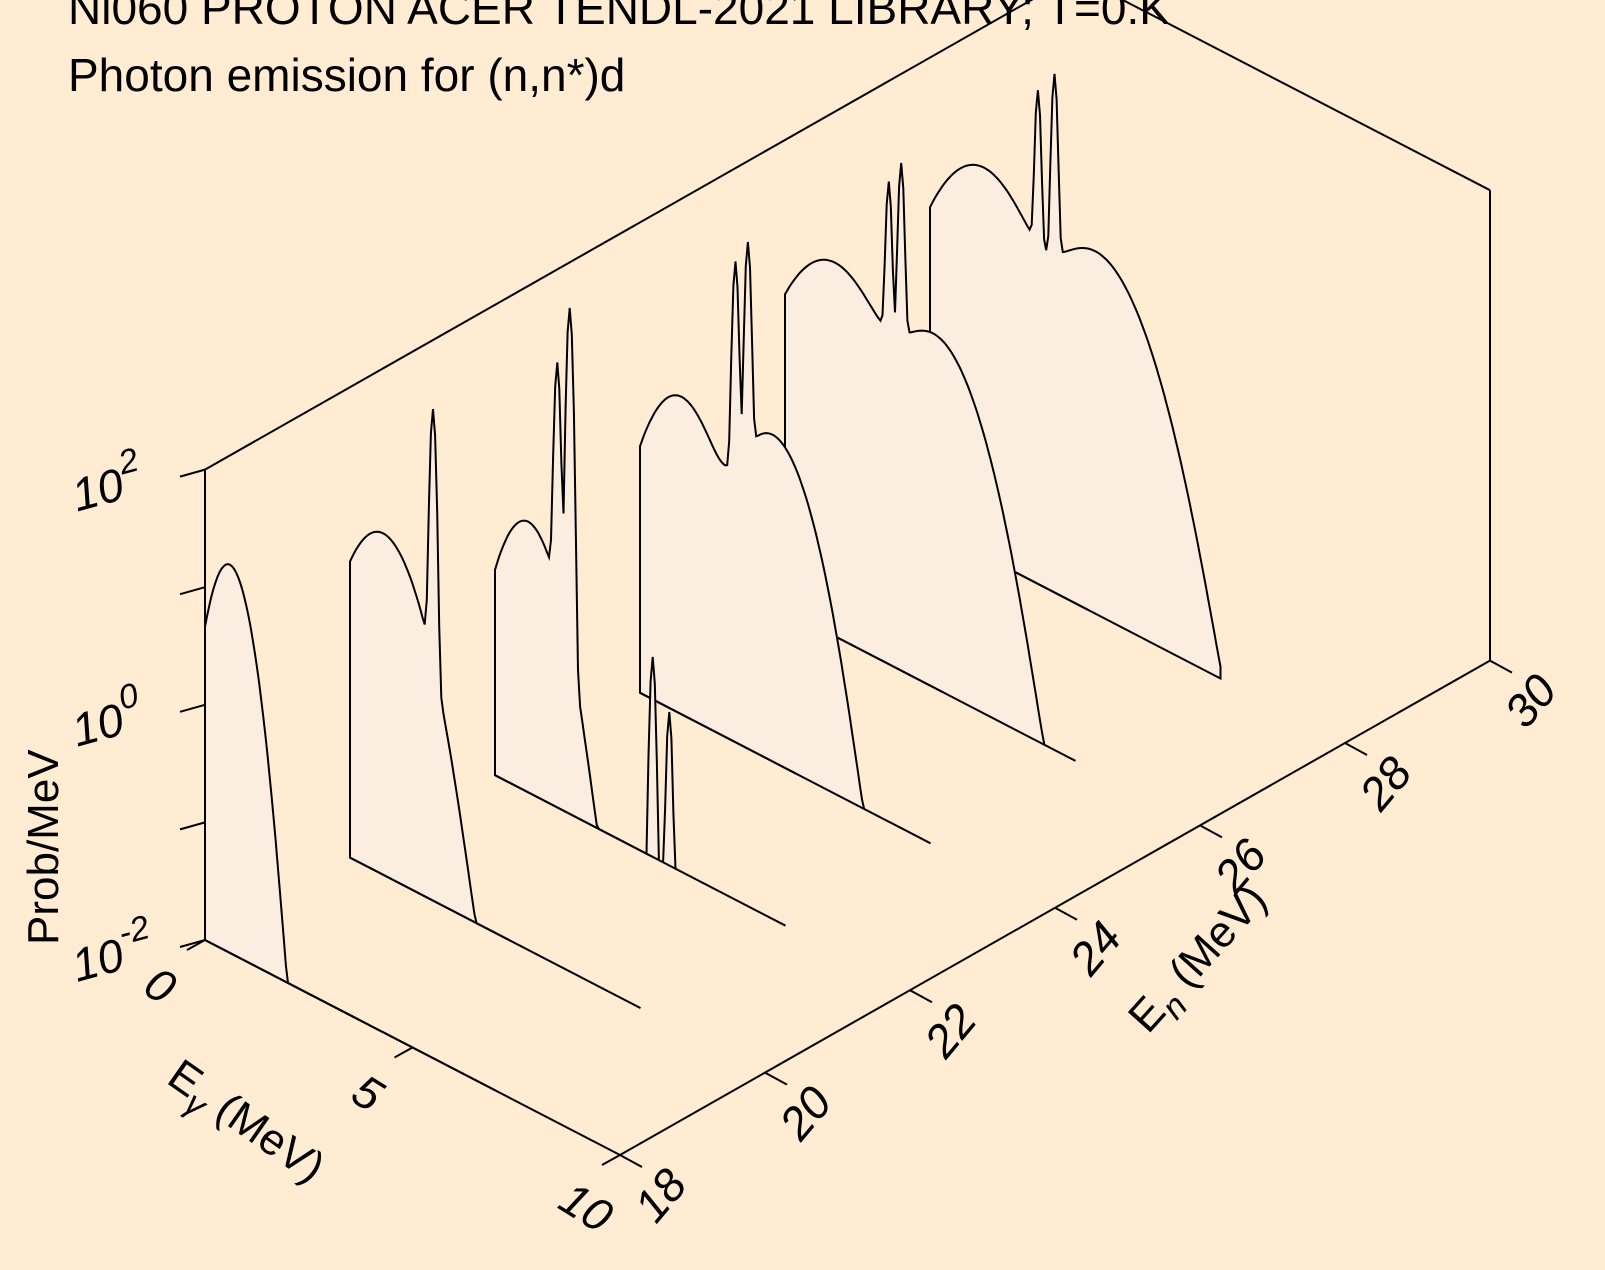  Describe the element at coordinates (111, 949) in the screenshot. I see `z-tick-label: 10⁻²` at that location.